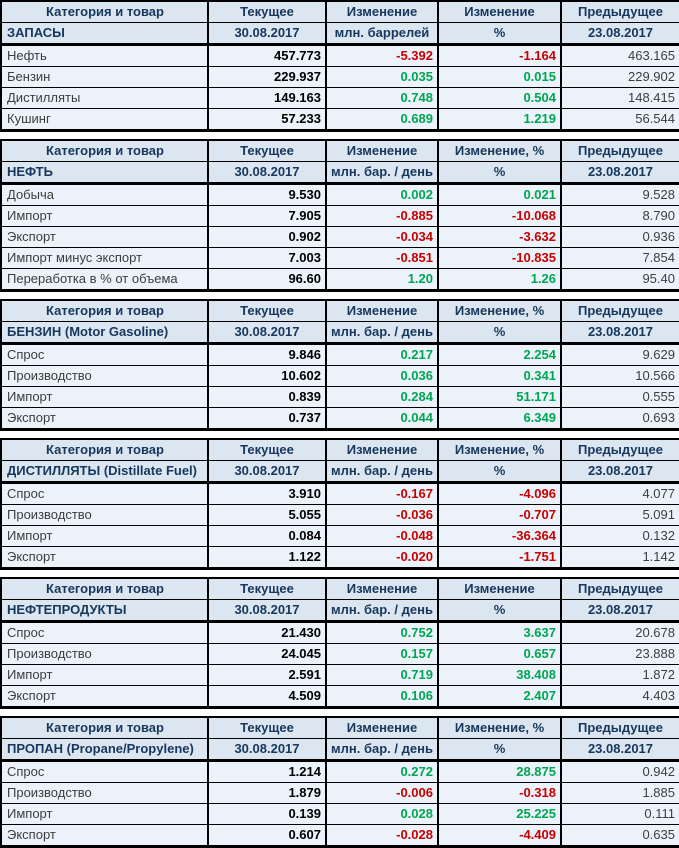 The height and width of the screenshot is (848, 679). Describe the element at coordinates (499, 696) in the screenshot. I see `change-pct-cell: 2.407` at that location.